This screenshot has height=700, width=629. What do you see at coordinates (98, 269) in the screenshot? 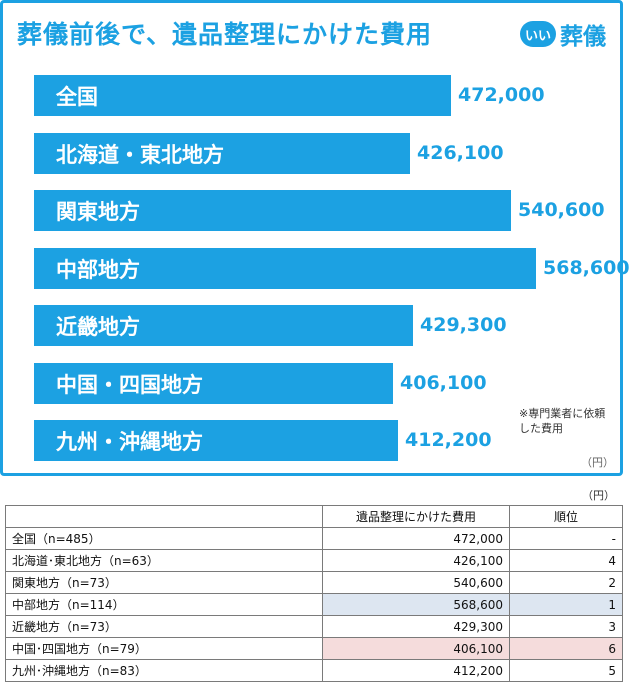
I see `bar-label: 中部地方` at bounding box center [98, 269].